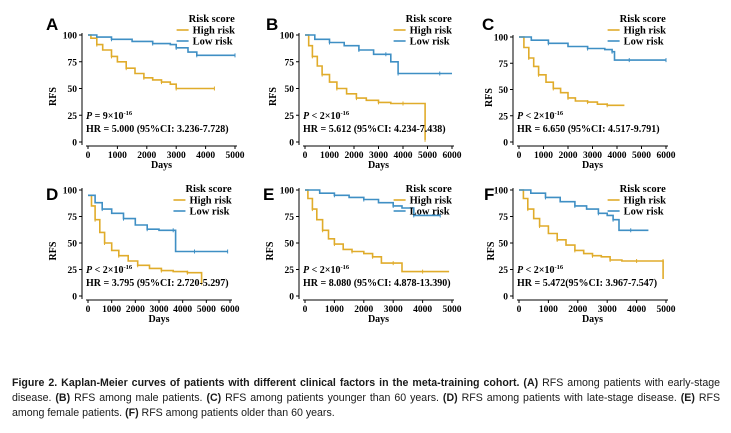  I want to click on panel-label: A, so click(52, 24).